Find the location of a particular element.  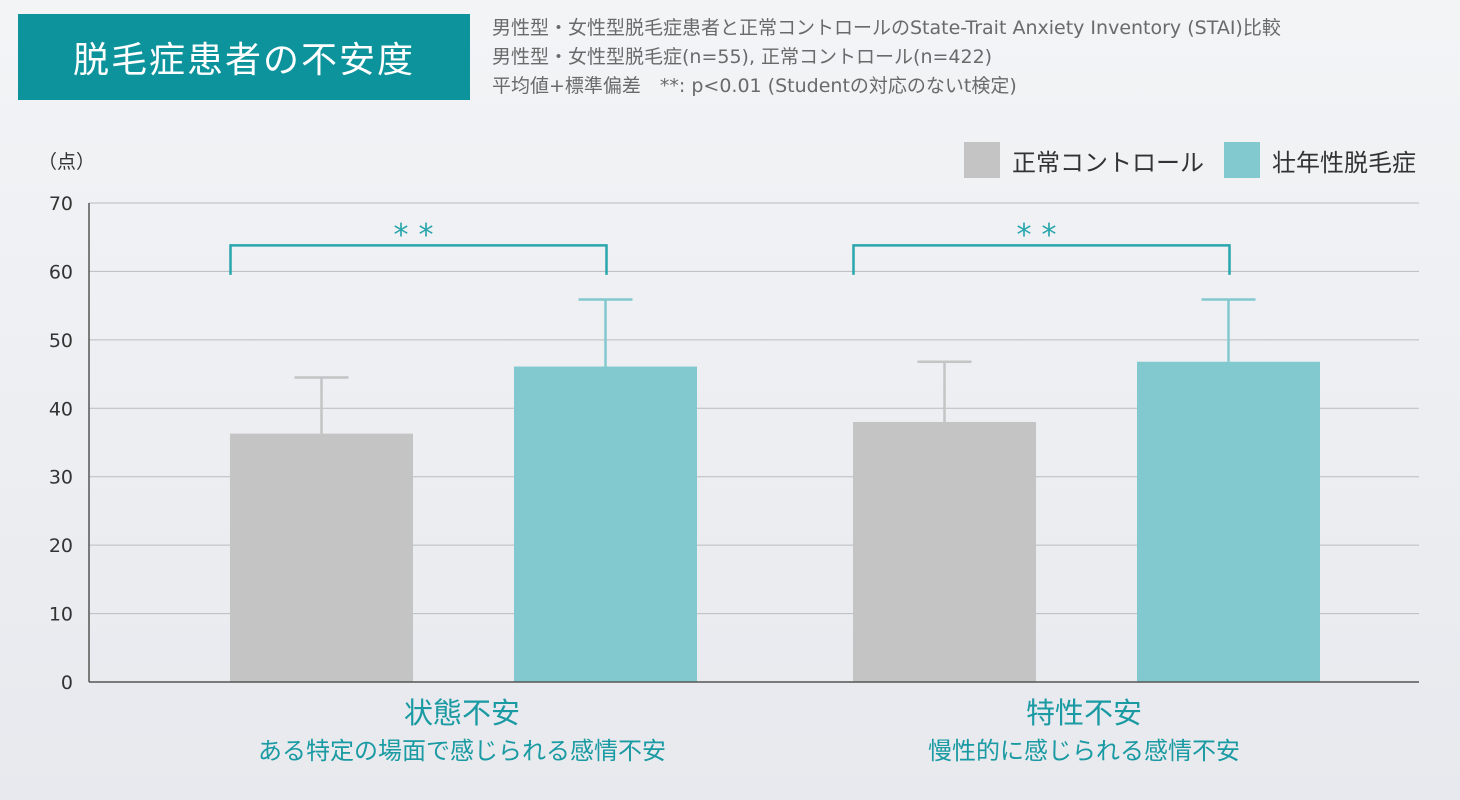

y-tick-label: 50 is located at coordinates (61, 341).